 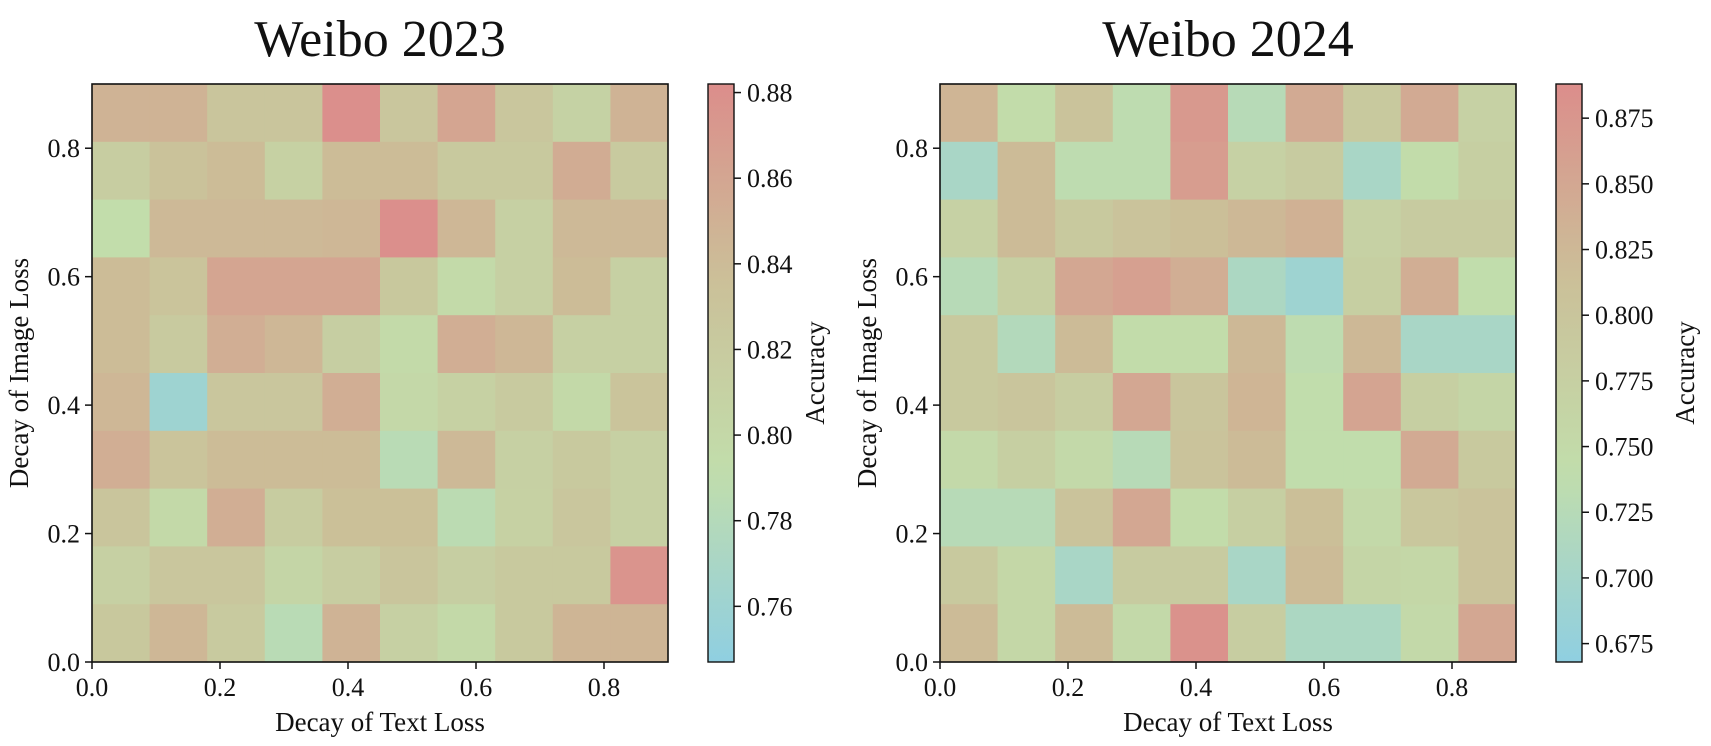 I want to click on y-axis-label: Decay of Image Loss, so click(x=19, y=373).